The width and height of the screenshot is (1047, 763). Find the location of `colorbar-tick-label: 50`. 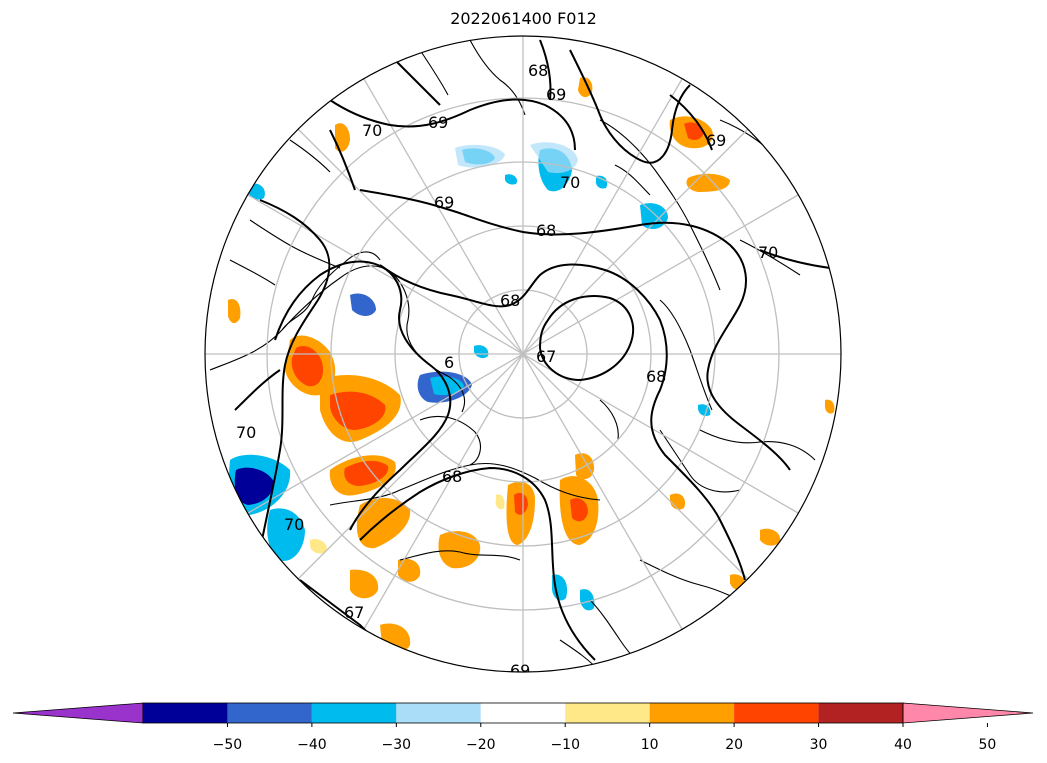

colorbar-tick-label: 50 is located at coordinates (988, 745).